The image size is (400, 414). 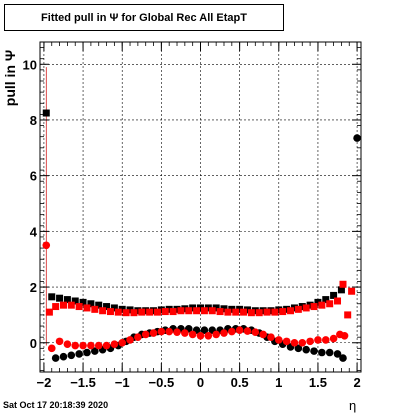 I want to click on x-tick-label: −0.5, so click(x=162, y=382).